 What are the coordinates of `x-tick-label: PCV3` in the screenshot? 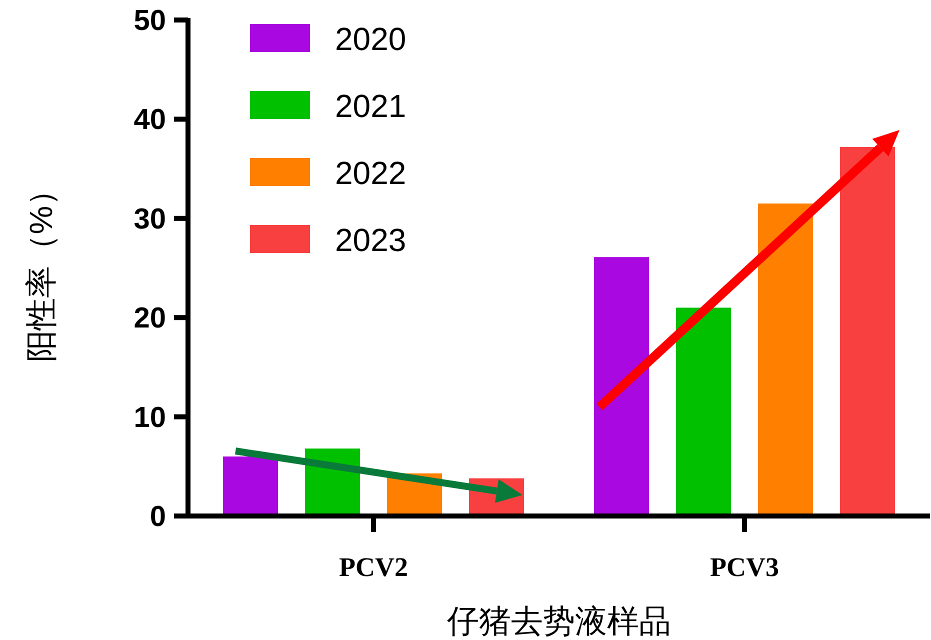 It's located at (744, 567).